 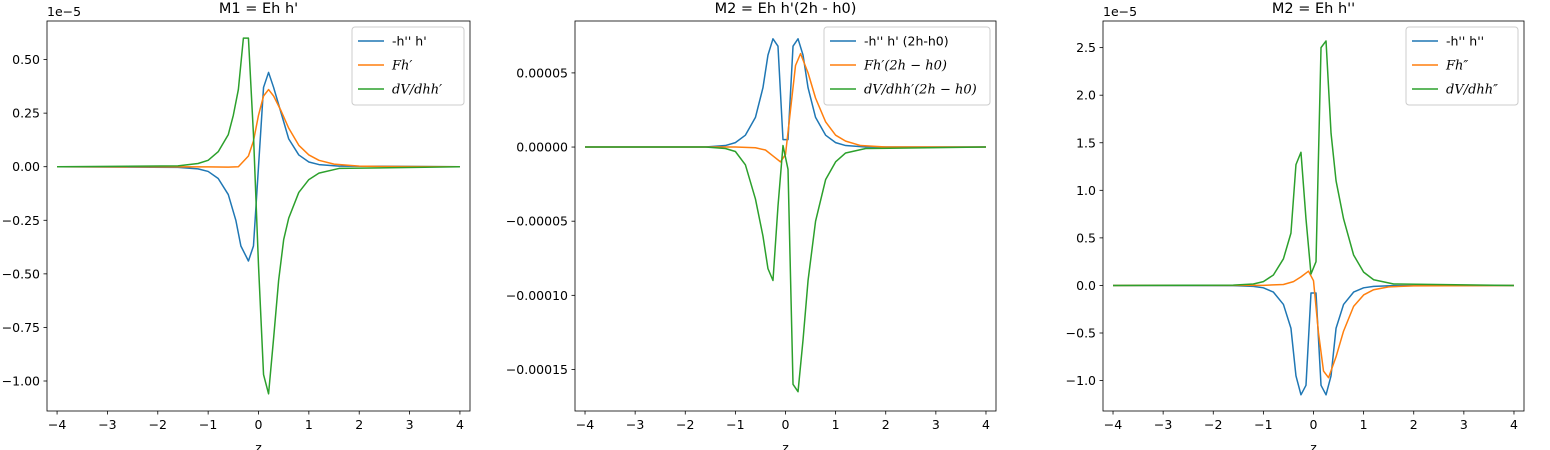 I want to click on y-tick-label: 0.00005, so click(x=542, y=72).